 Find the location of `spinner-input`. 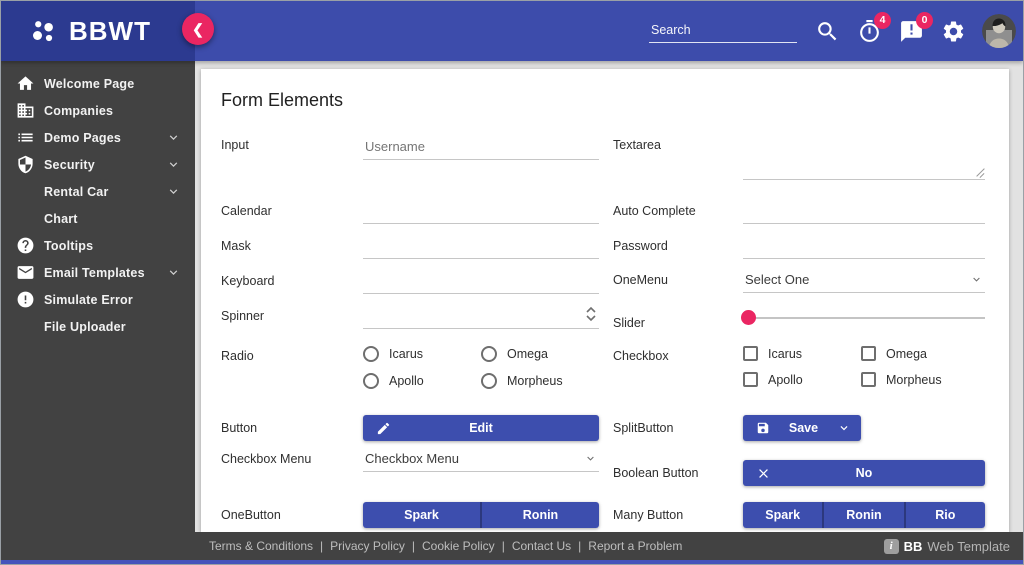

spinner-input is located at coordinates (481, 318).